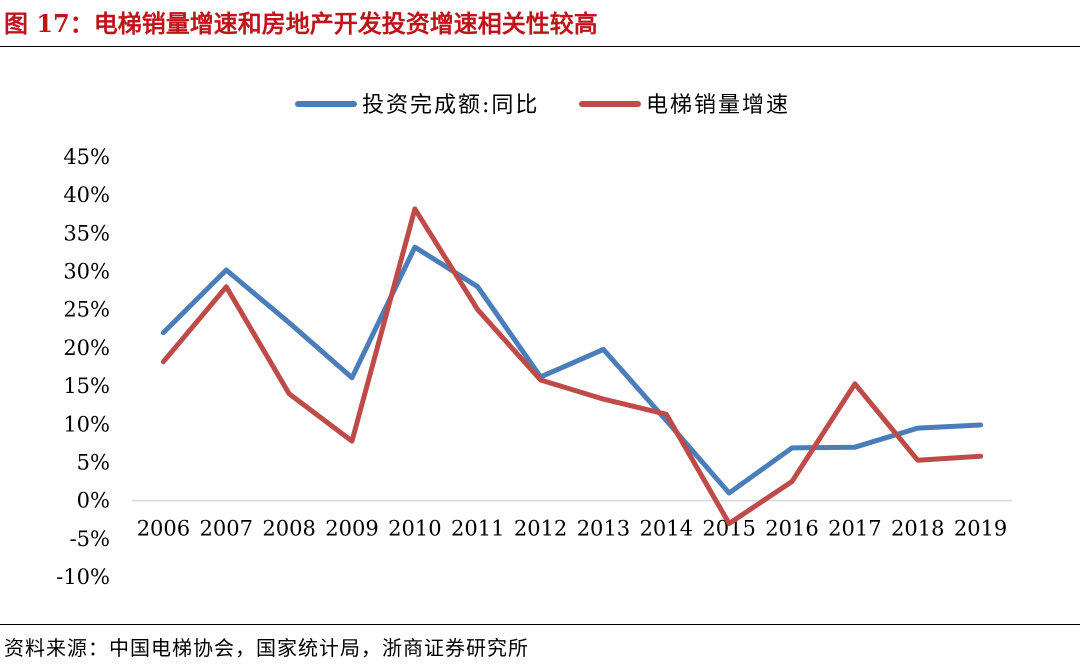 Image resolution: width=1080 pixels, height=670 pixels. I want to click on y-tick-label: 35%, so click(86, 233).